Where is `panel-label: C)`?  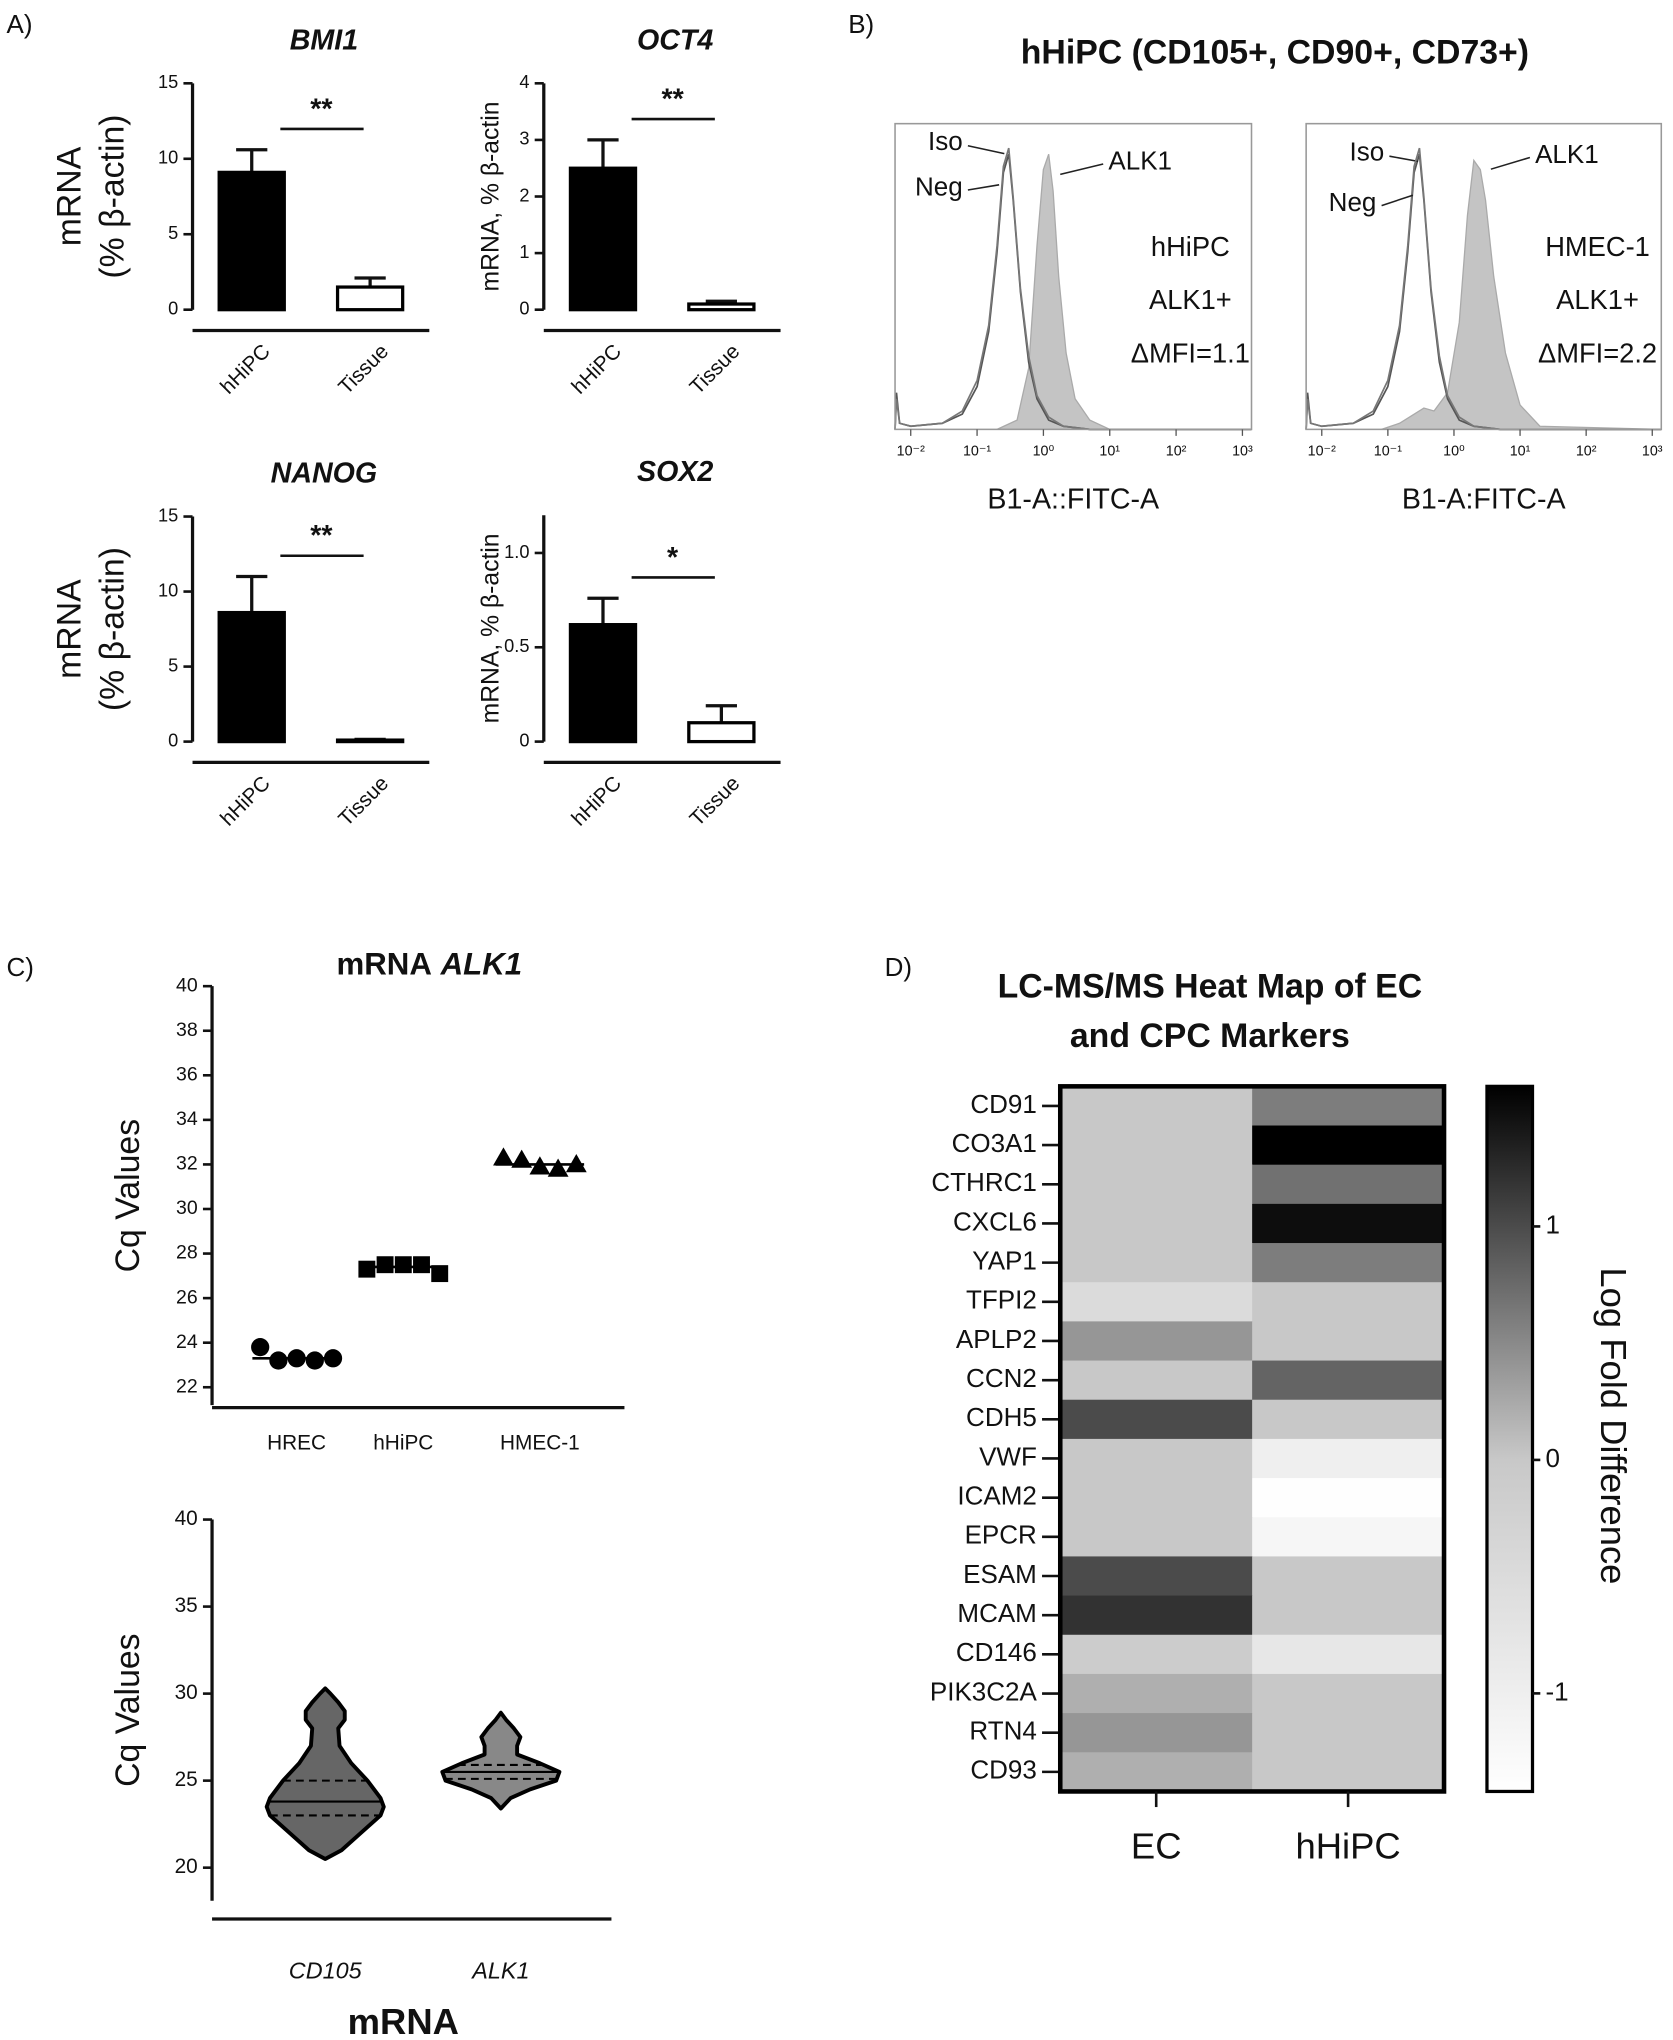
panel-label: C) is located at coordinates (20, 967).